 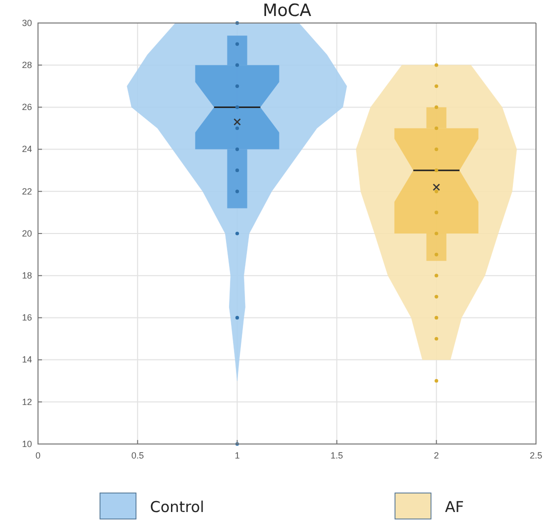 What do you see at coordinates (27, 191) in the screenshot?
I see `y-tick-label: 22` at bounding box center [27, 191].